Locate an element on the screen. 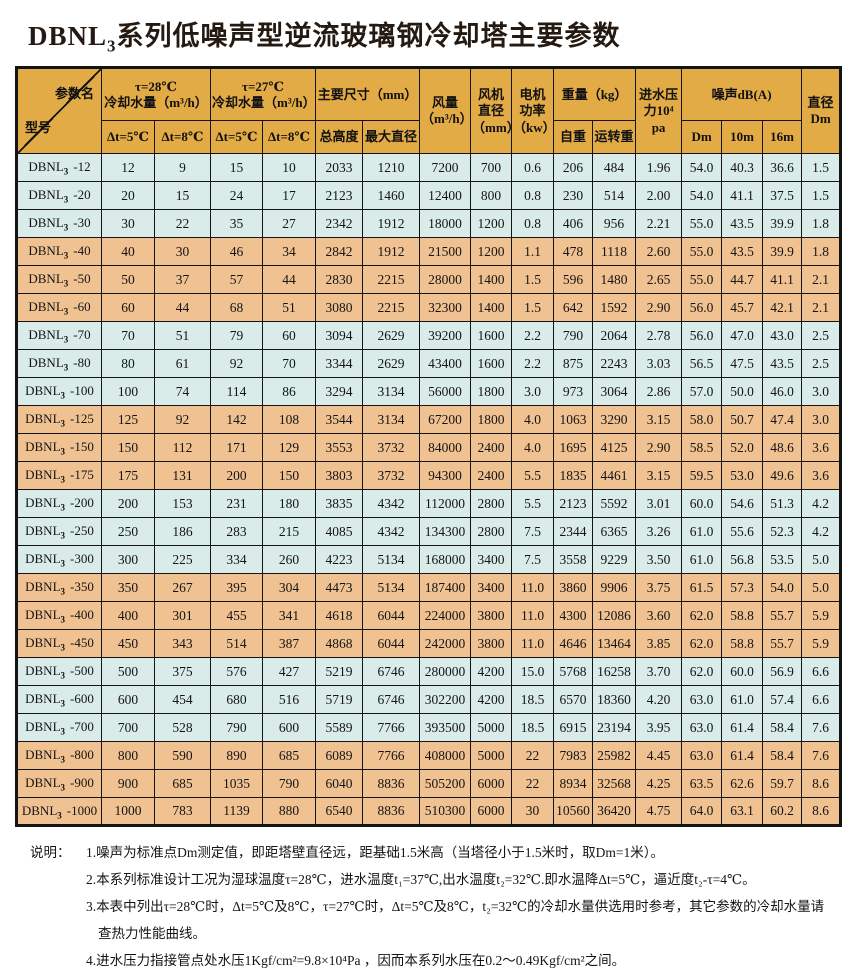 The height and width of the screenshot is (978, 850). value-cell: 43.5 is located at coordinates (742, 252).